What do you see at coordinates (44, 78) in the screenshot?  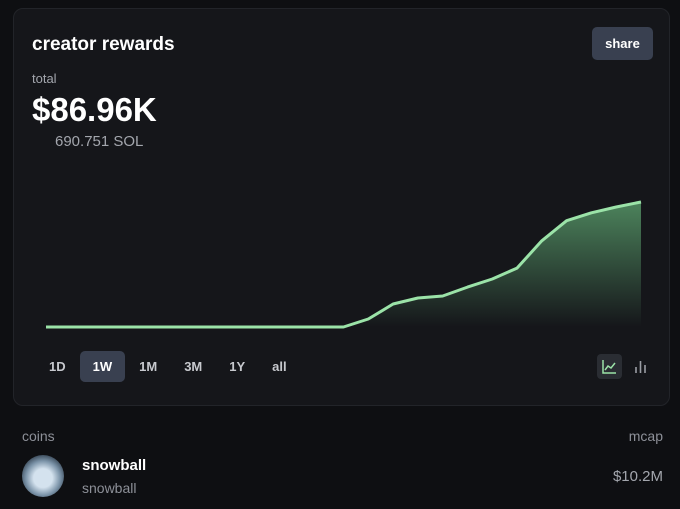 I see `total-label: total` at bounding box center [44, 78].